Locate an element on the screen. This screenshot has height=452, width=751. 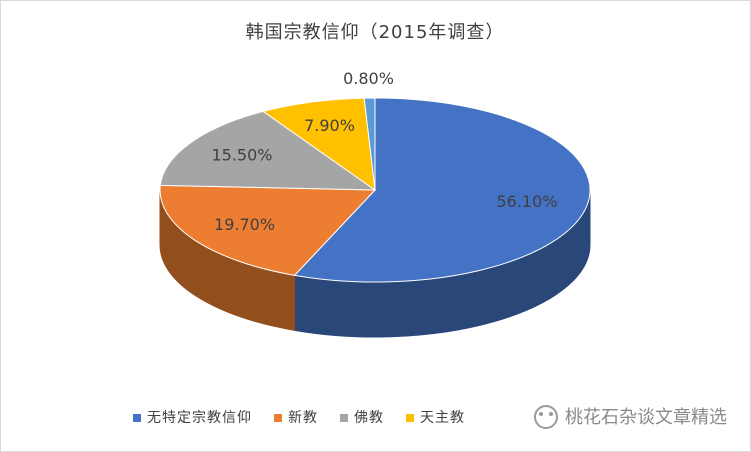
watermark-text: 桃花石杂谈文章精选 is located at coordinates (646, 417).